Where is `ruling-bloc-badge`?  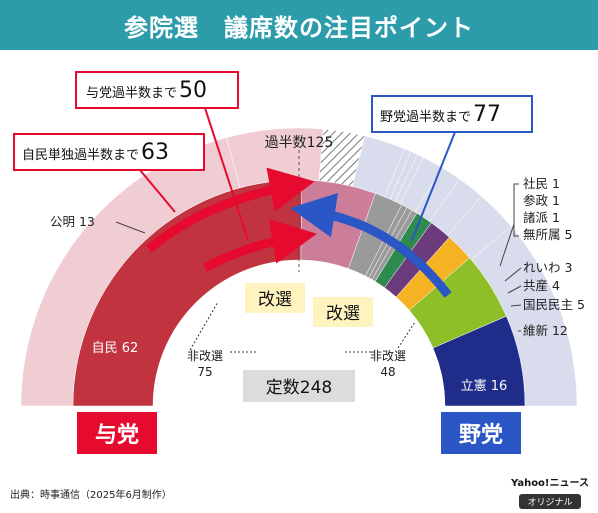
ruling-bloc-badge is located at coordinates (117, 433).